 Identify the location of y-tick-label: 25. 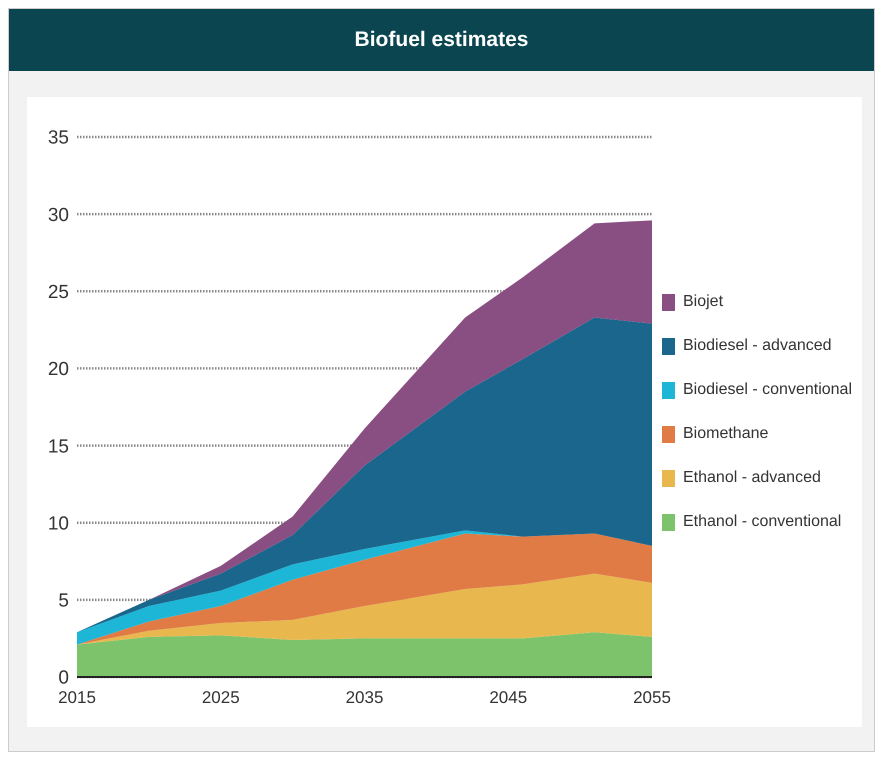
(58, 293).